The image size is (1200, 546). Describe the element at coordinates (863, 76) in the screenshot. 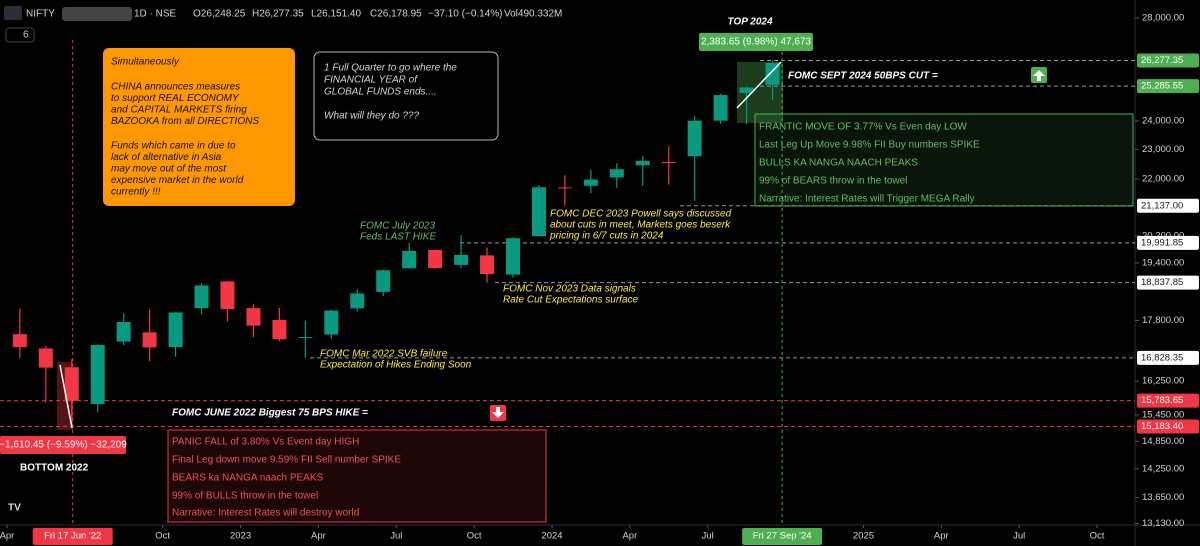

I see `event-label: FOMC SEPT 2024 50BPS CUT =` at that location.